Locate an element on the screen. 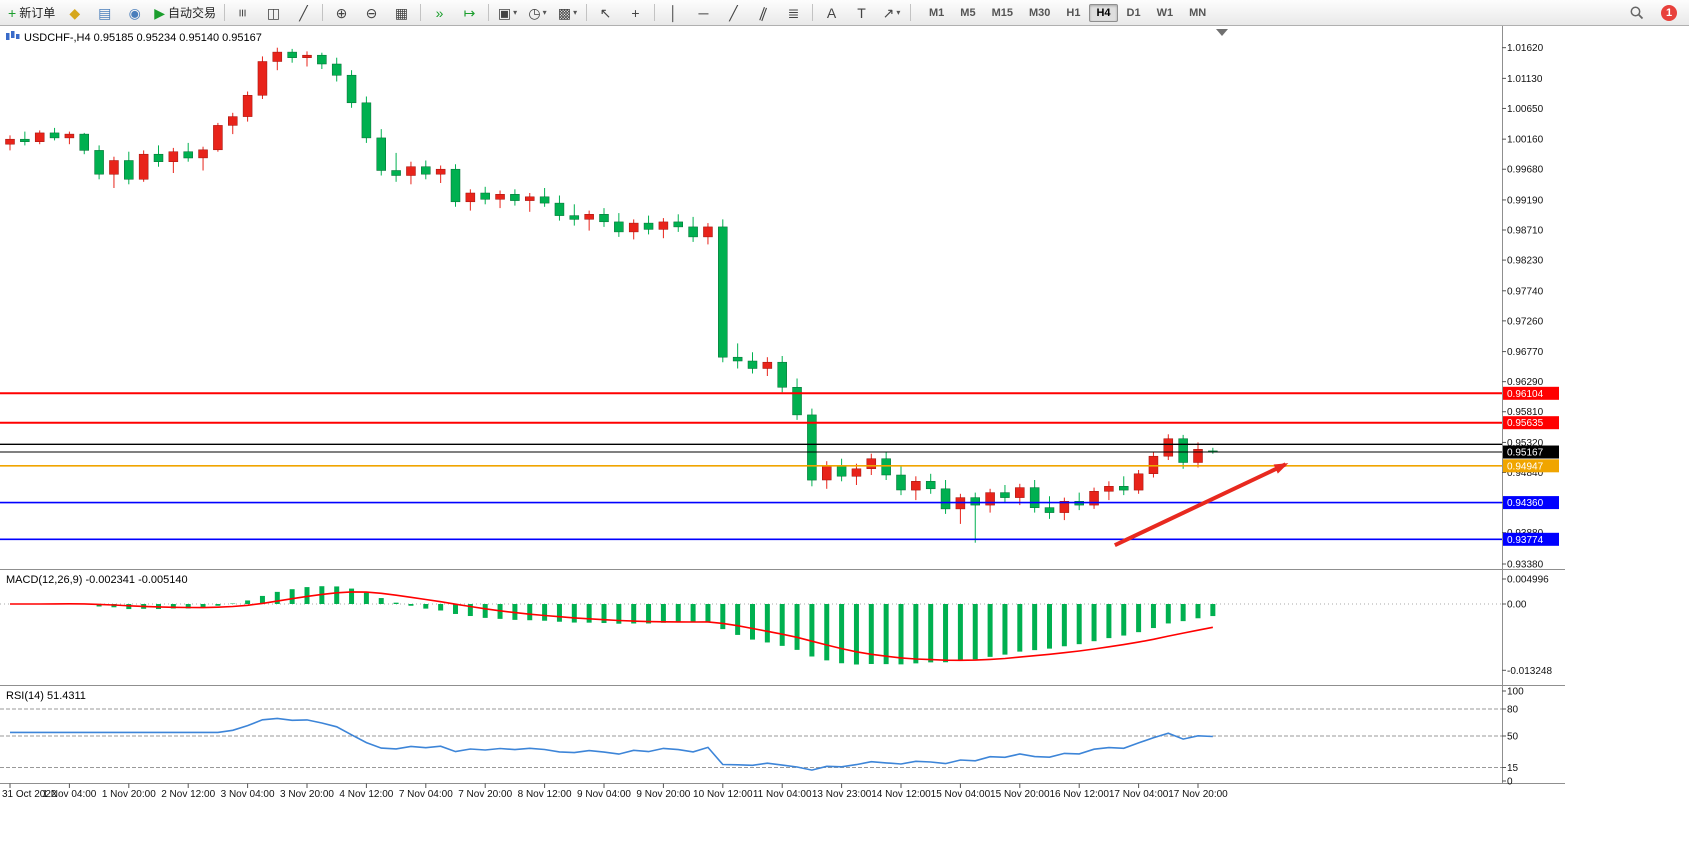 The width and height of the screenshot is (1689, 868). auto-scroll-button: » is located at coordinates (439, 12).